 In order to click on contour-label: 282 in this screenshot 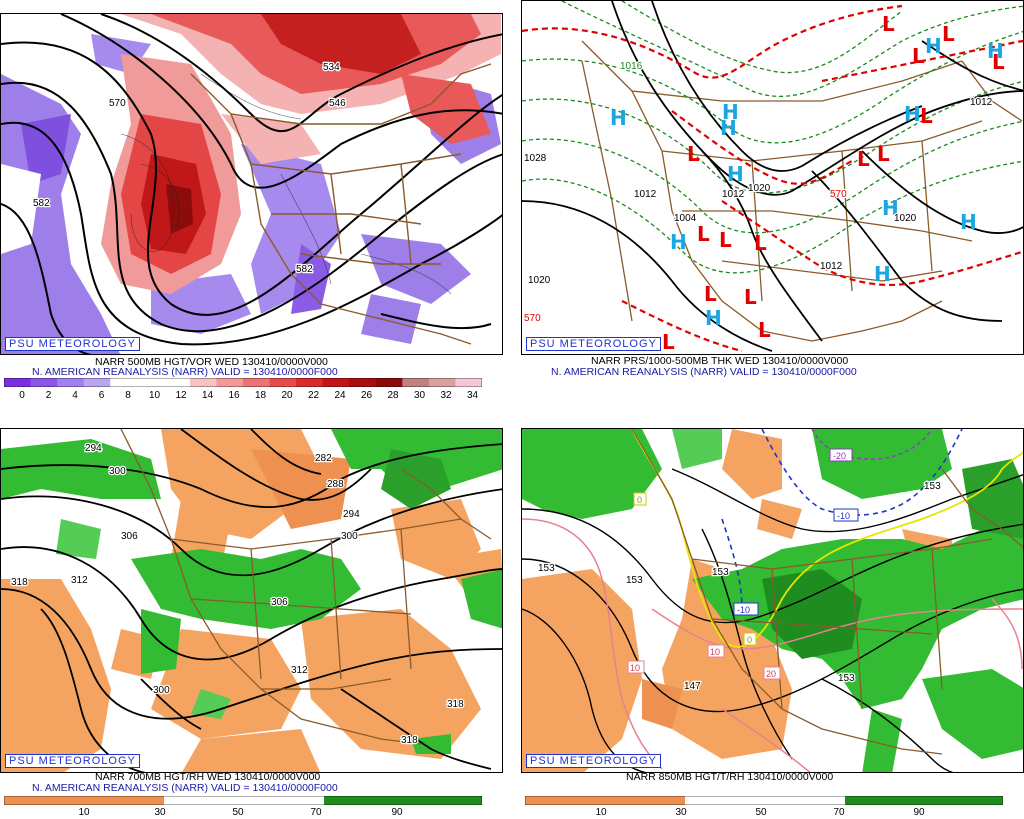, I will do `click(323, 458)`.